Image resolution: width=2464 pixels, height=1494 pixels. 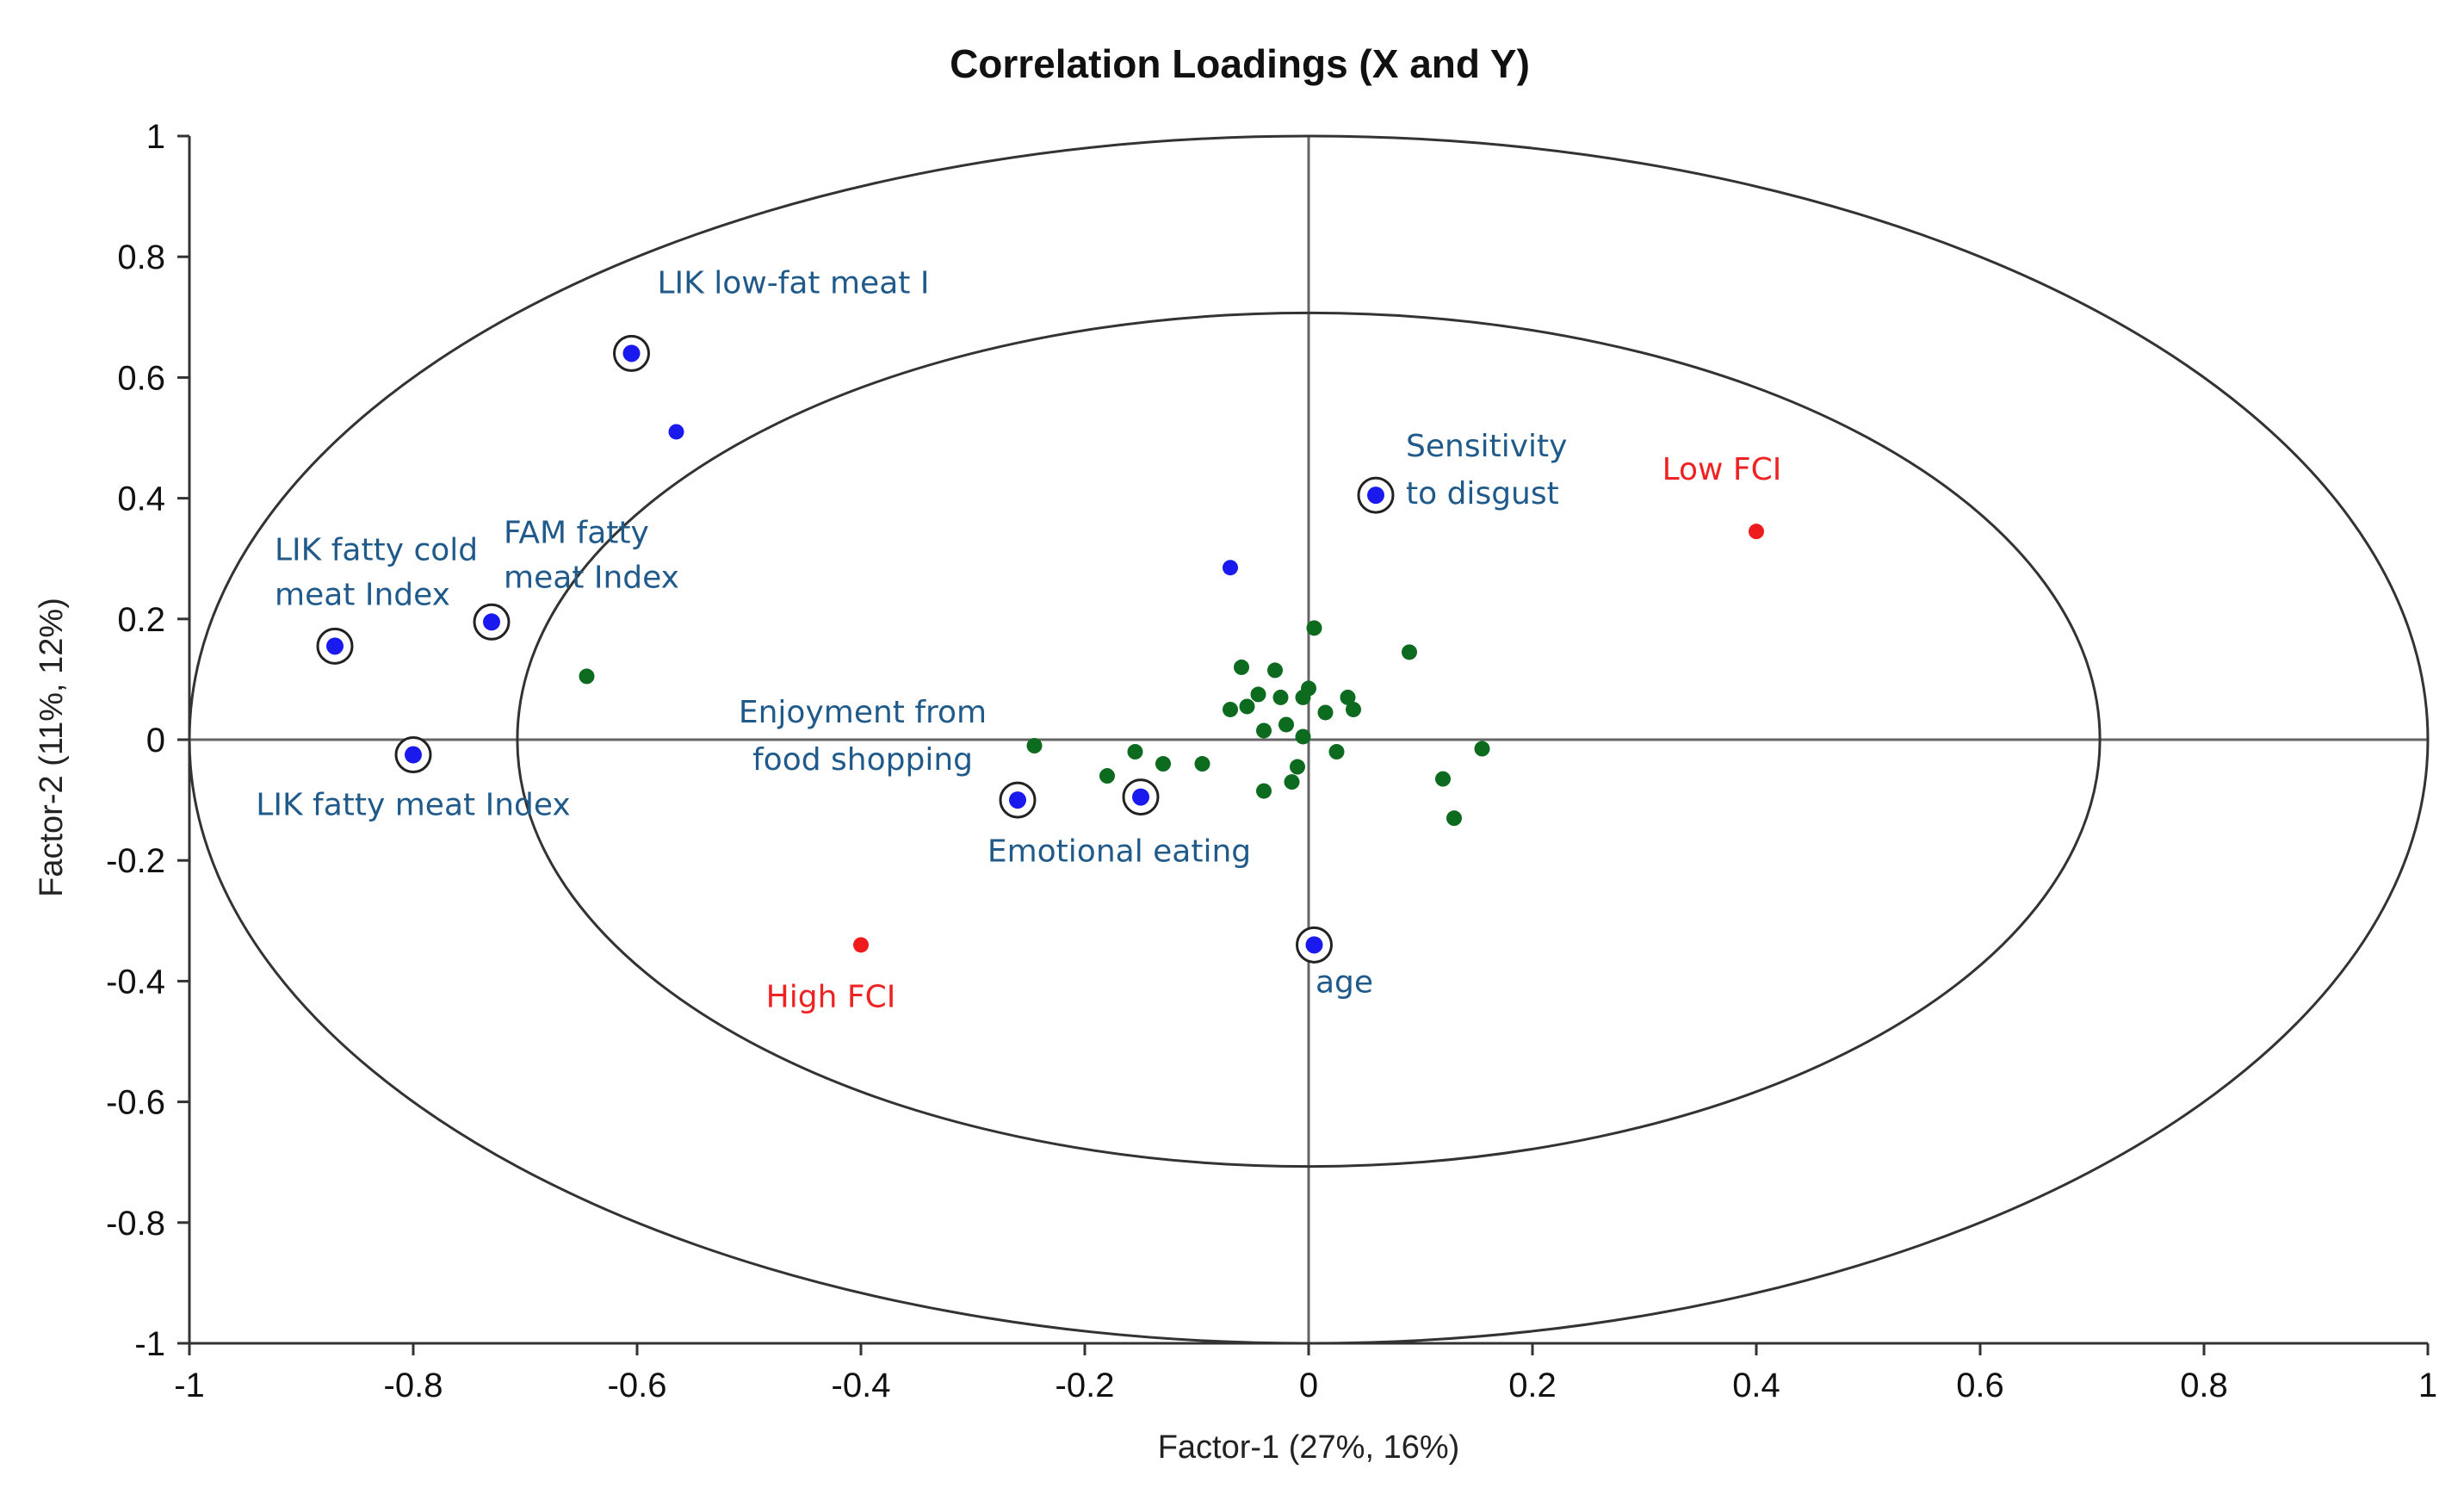 What do you see at coordinates (155, 137) in the screenshot?
I see `y-tick-label: 1` at bounding box center [155, 137].